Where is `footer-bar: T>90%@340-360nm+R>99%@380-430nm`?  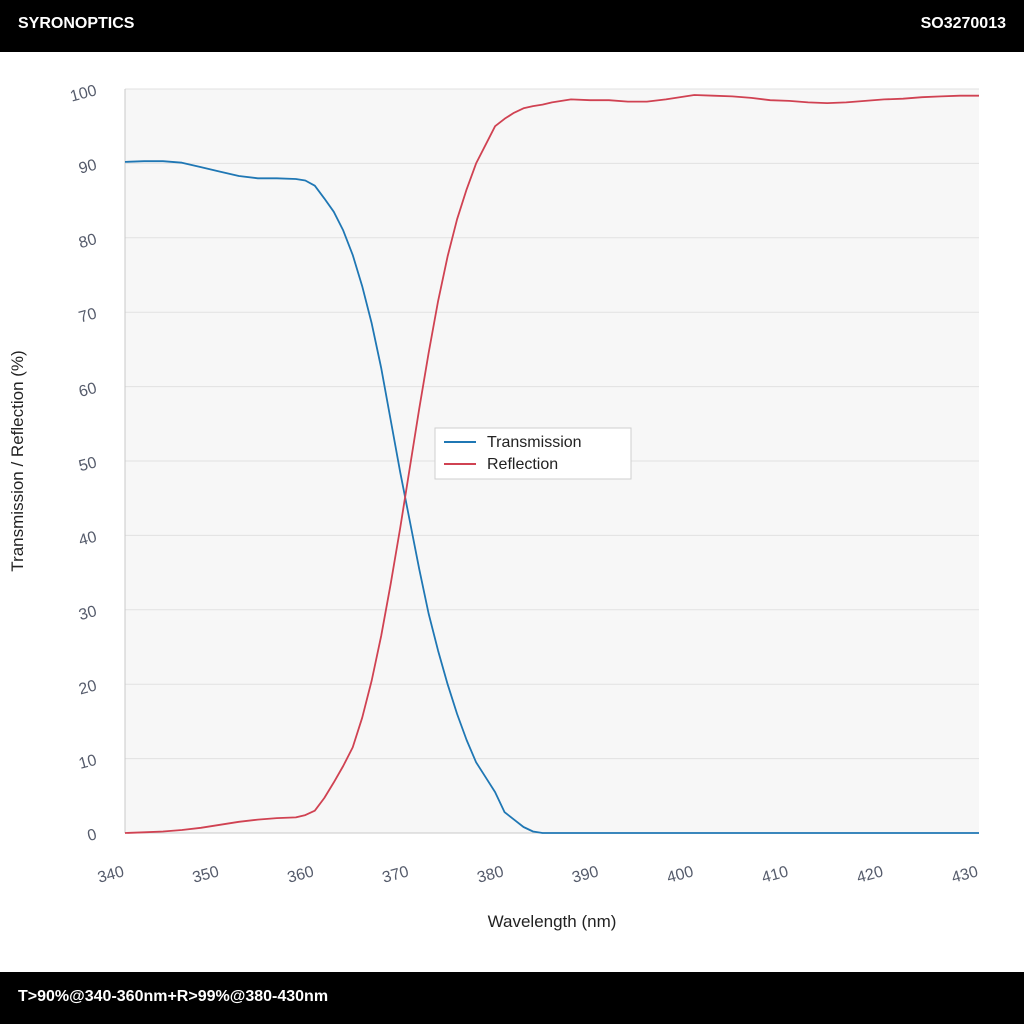 footer-bar: T>90%@340-360nm+R>99%@380-430nm is located at coordinates (512, 998).